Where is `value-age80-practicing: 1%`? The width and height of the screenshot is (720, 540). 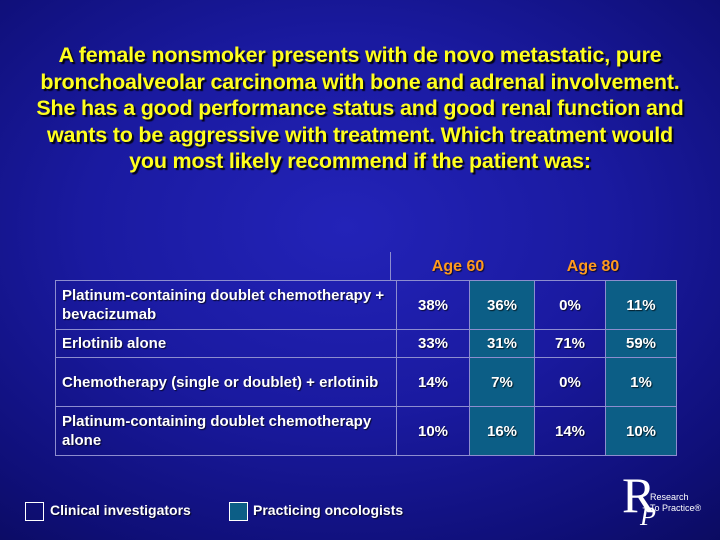
value-age80-practicing: 1% is located at coordinates (641, 382).